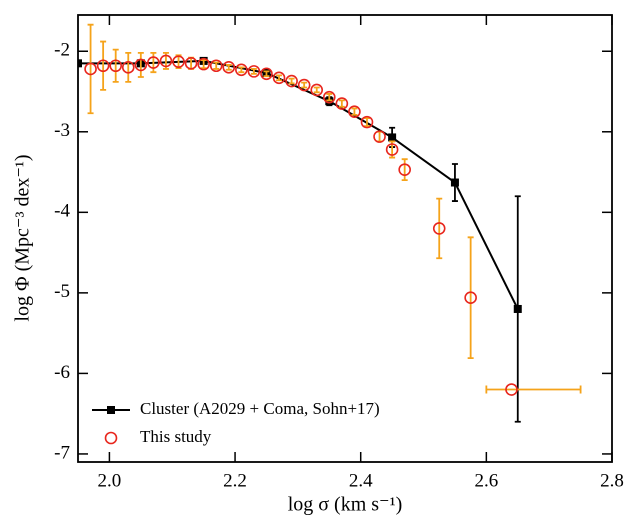  I want to click on y-tick-label: -5, so click(62, 291).